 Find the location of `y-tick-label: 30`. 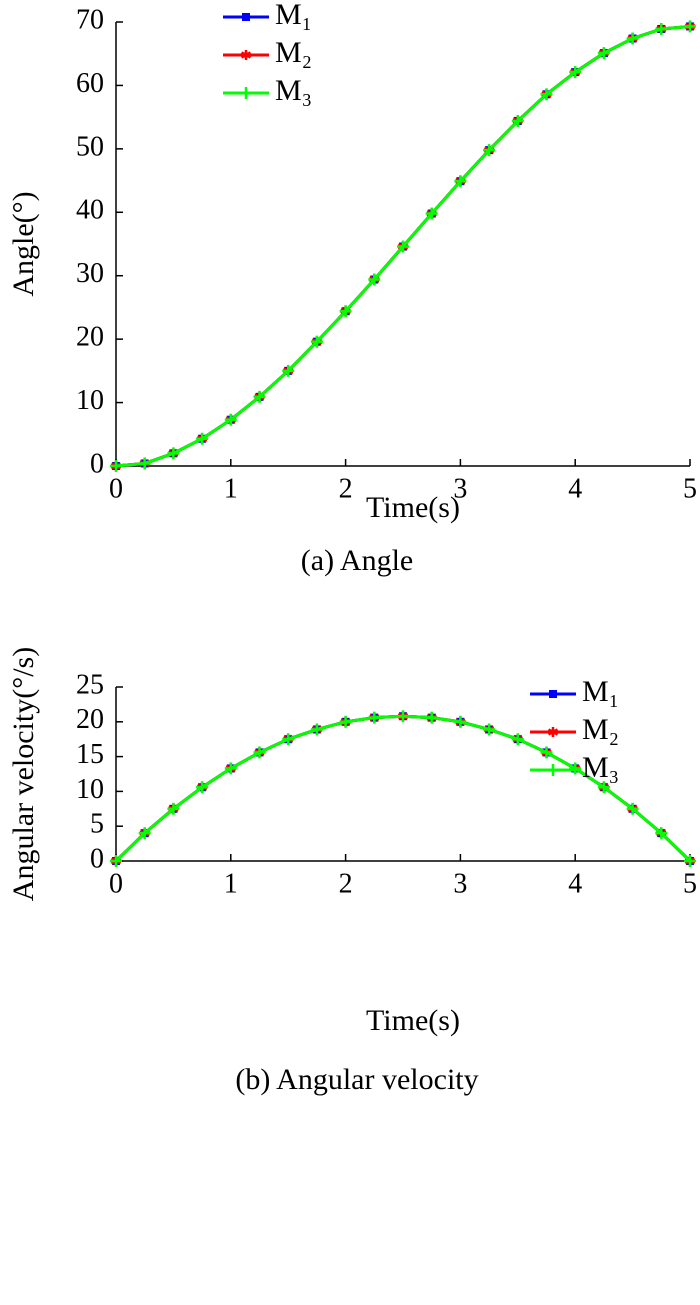

y-tick-label: 30 is located at coordinates (90, 273).